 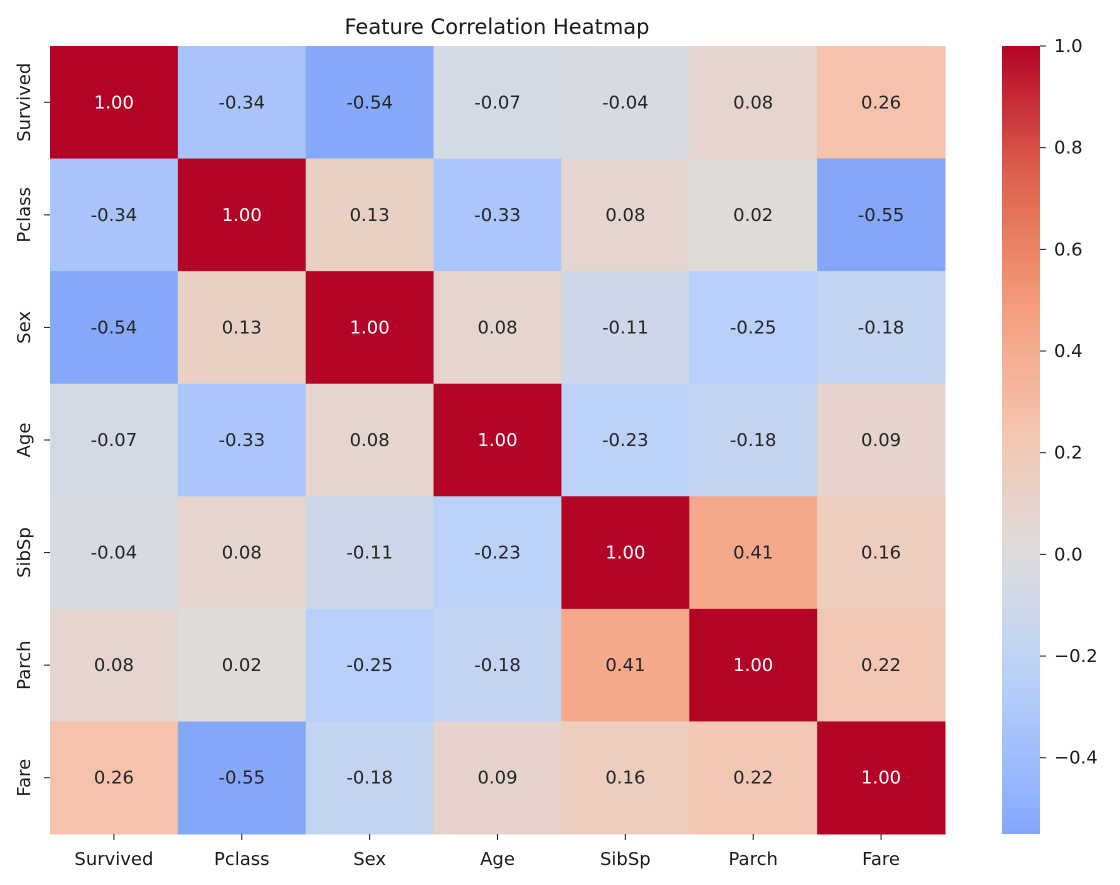 What do you see at coordinates (625, 859) in the screenshot?
I see `x-tick-label: SibSp` at bounding box center [625, 859].